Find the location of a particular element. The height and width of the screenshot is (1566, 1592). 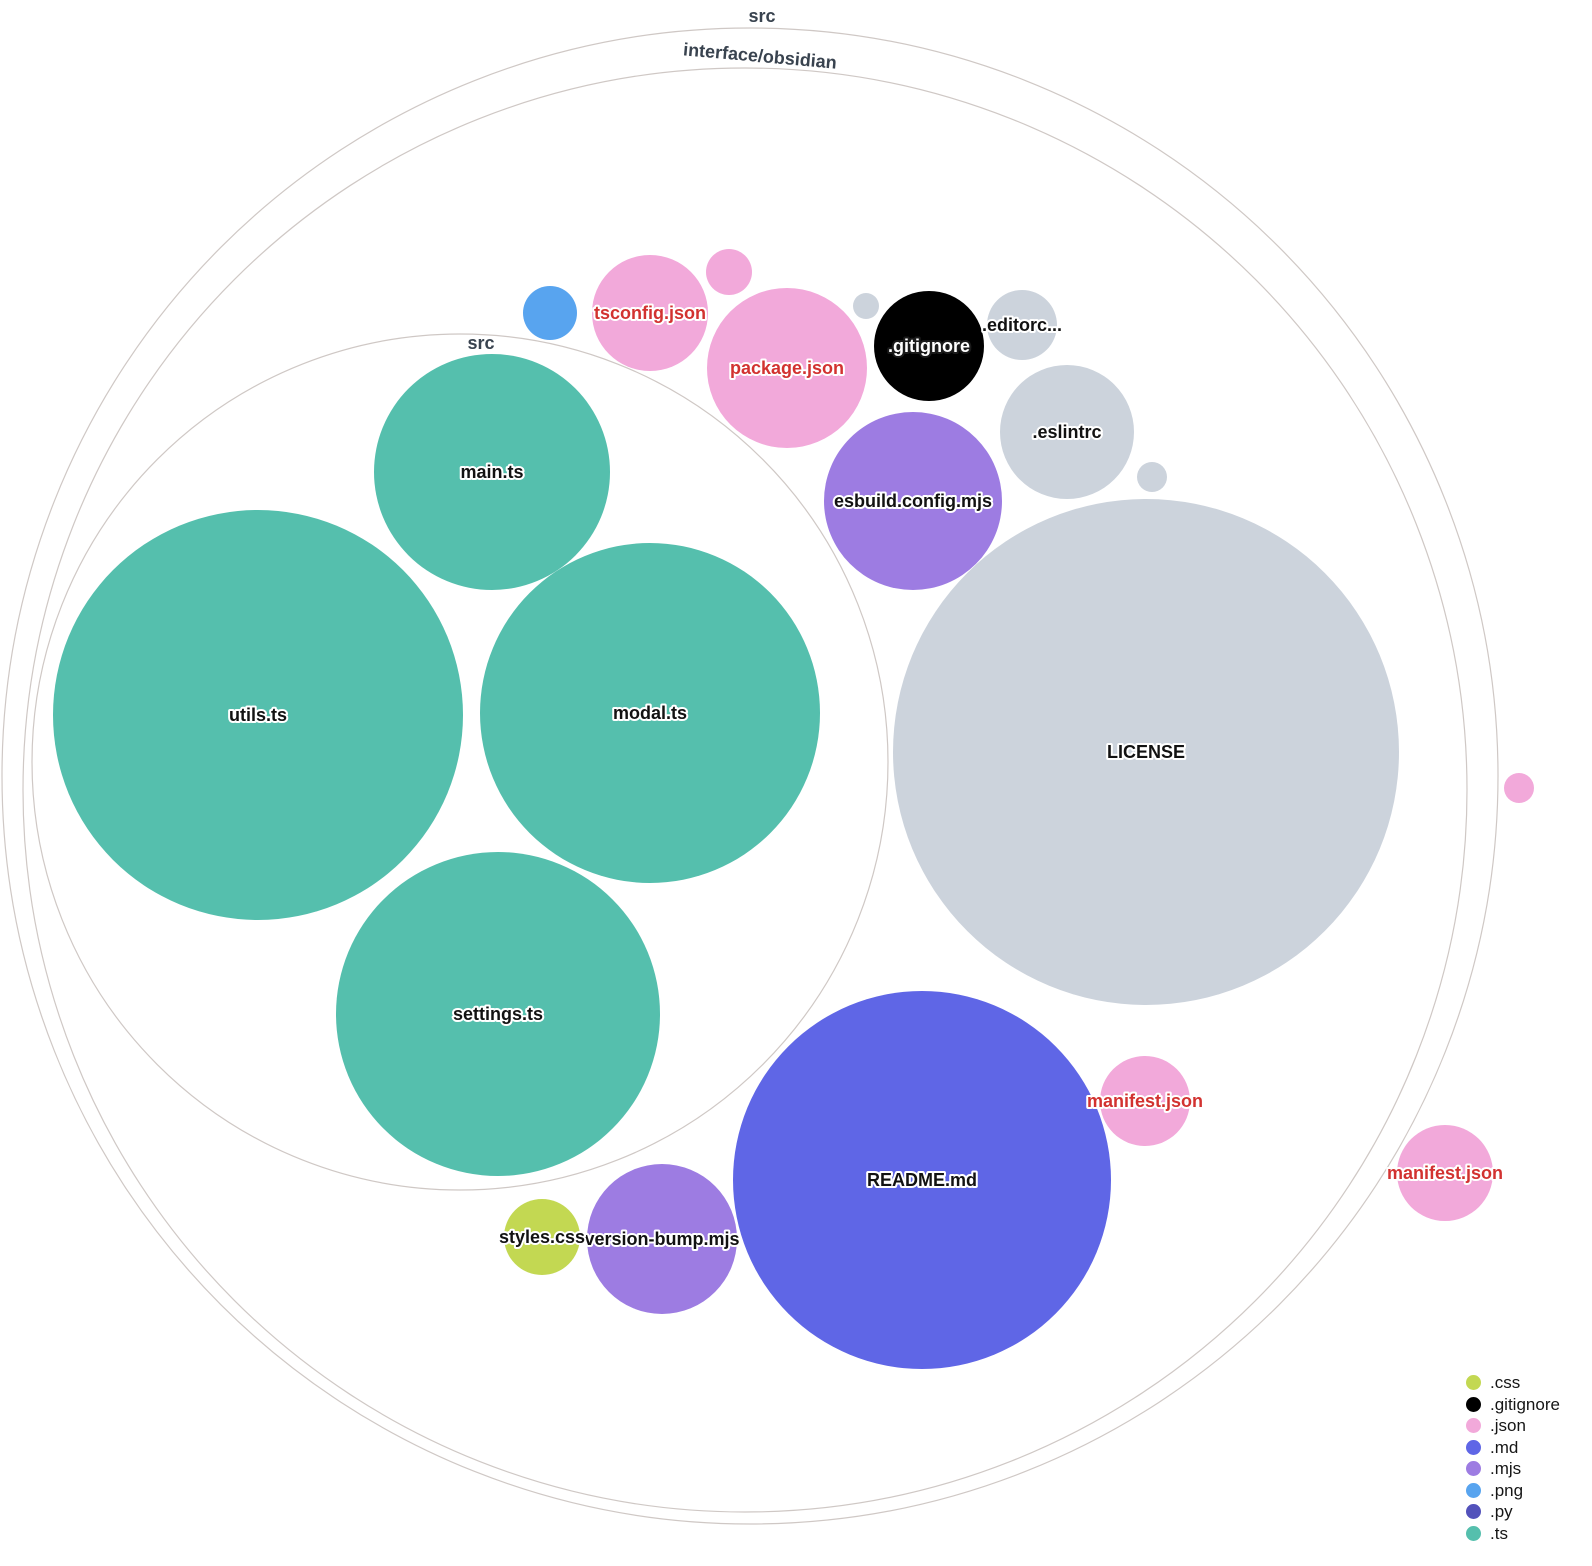

file-bubble-utils-ts is located at coordinates (258, 715).